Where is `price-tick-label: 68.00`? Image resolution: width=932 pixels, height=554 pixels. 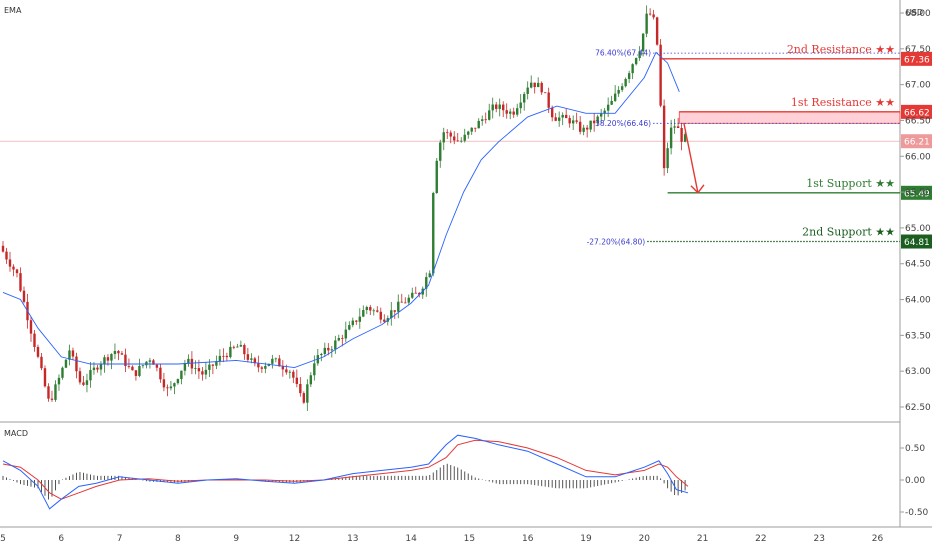 price-tick-label: 68.00 is located at coordinates (918, 14).